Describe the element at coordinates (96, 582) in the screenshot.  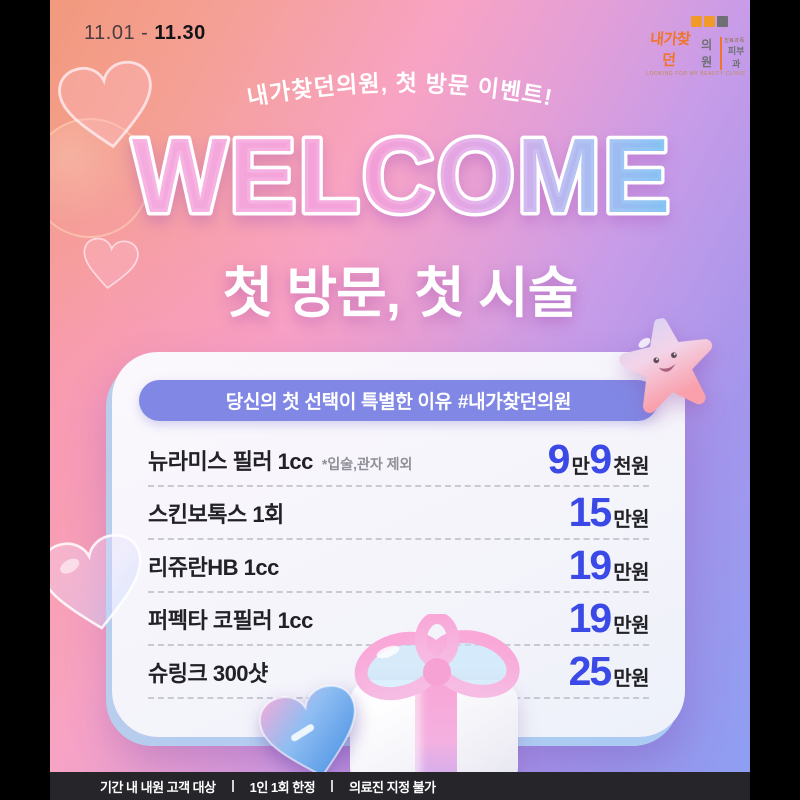
I see `glass-heart-icon` at that location.